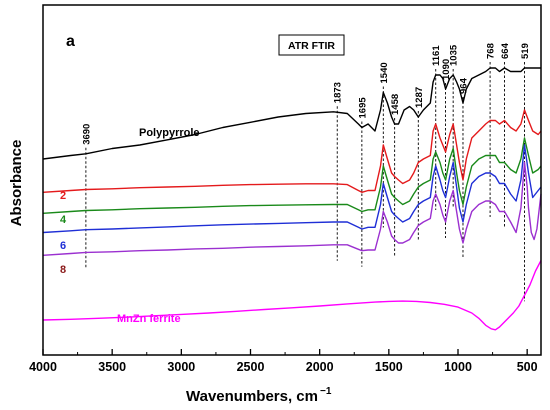 The image size is (550, 410). What do you see at coordinates (419, 97) in the screenshot?
I see `peak-label: 1287` at bounding box center [419, 97].